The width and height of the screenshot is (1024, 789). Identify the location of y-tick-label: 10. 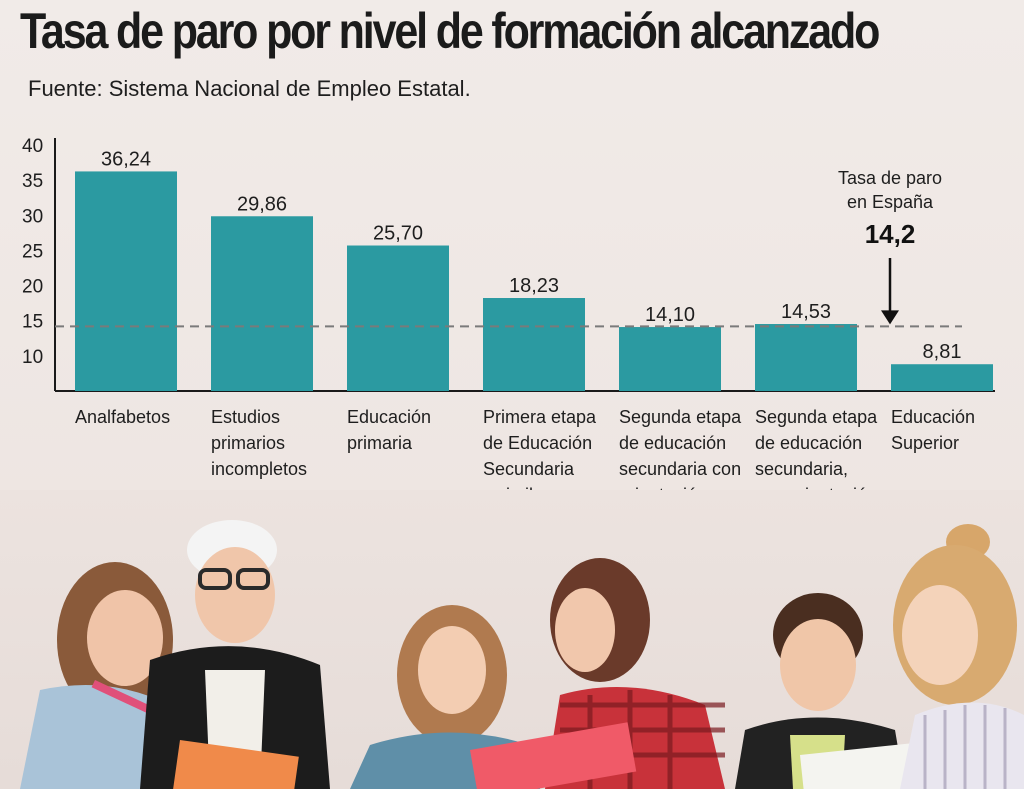
(32, 357).